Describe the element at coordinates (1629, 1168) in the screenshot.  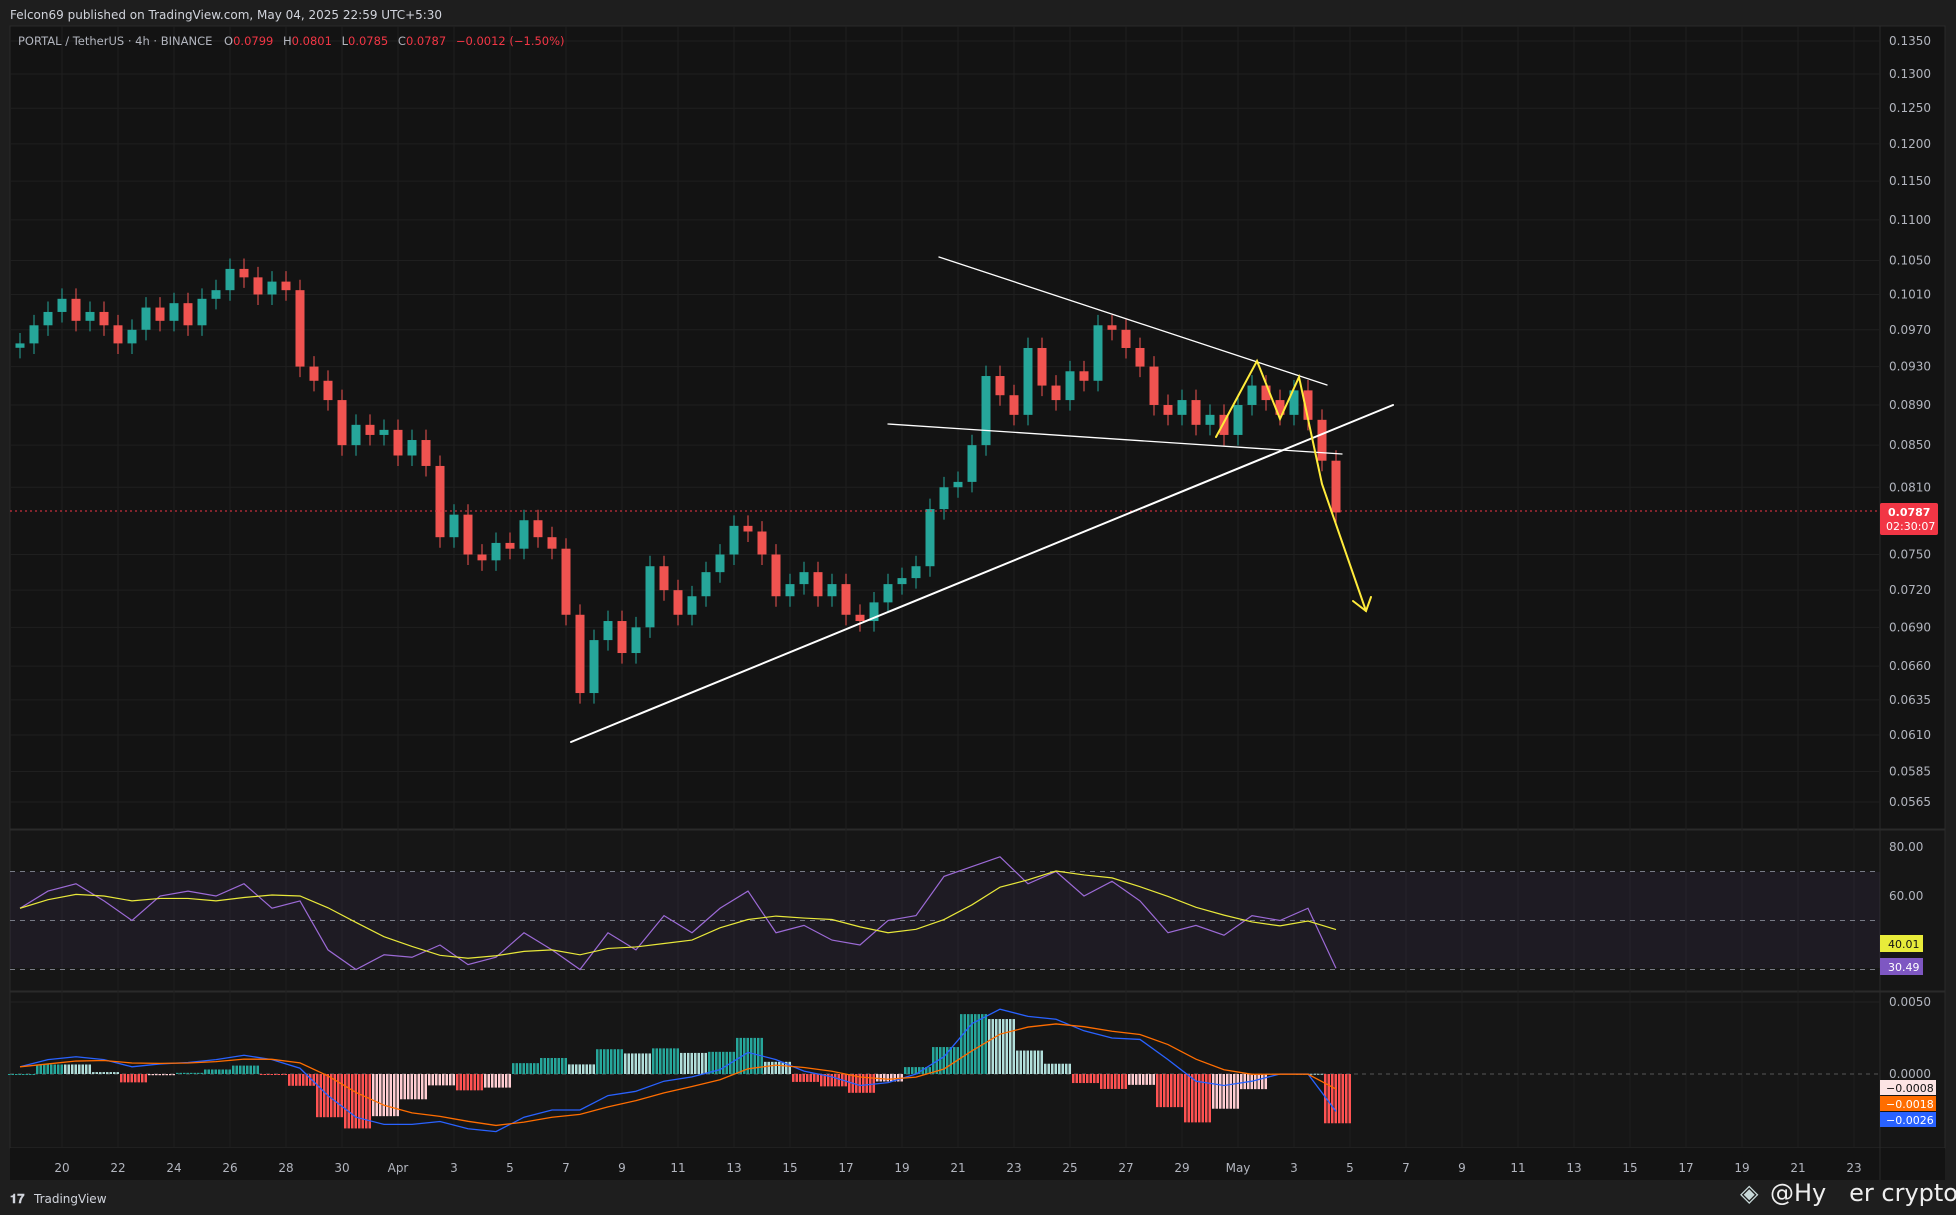
I see `date-tick: 15` at that location.